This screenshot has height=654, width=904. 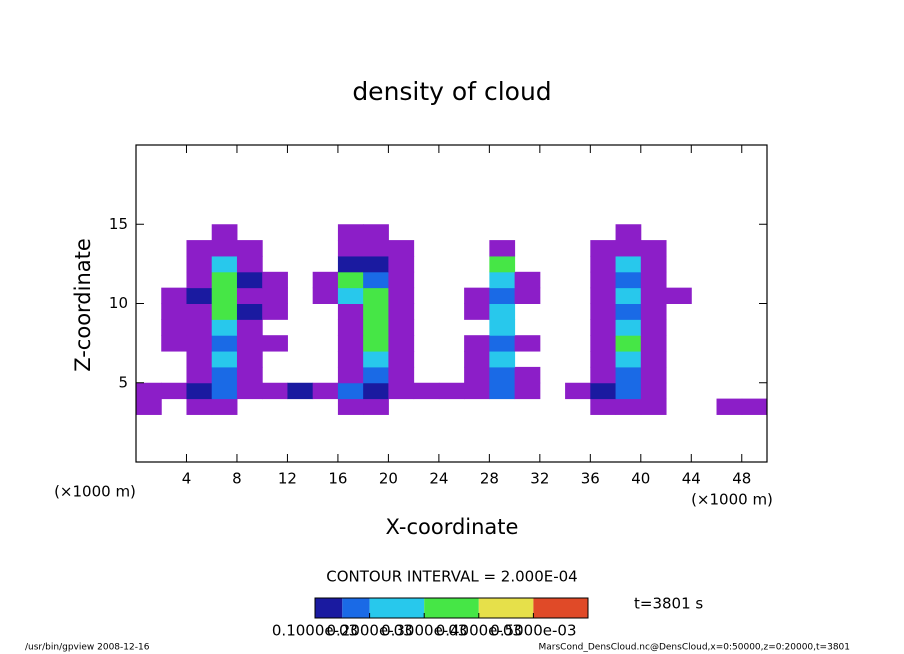 What do you see at coordinates (237, 479) in the screenshot?
I see `x-tick-label: 8` at bounding box center [237, 479].